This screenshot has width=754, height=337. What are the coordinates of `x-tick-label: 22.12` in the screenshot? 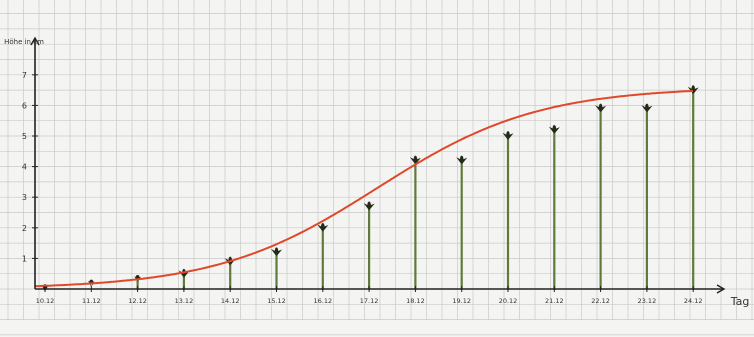 It's located at (600, 301).